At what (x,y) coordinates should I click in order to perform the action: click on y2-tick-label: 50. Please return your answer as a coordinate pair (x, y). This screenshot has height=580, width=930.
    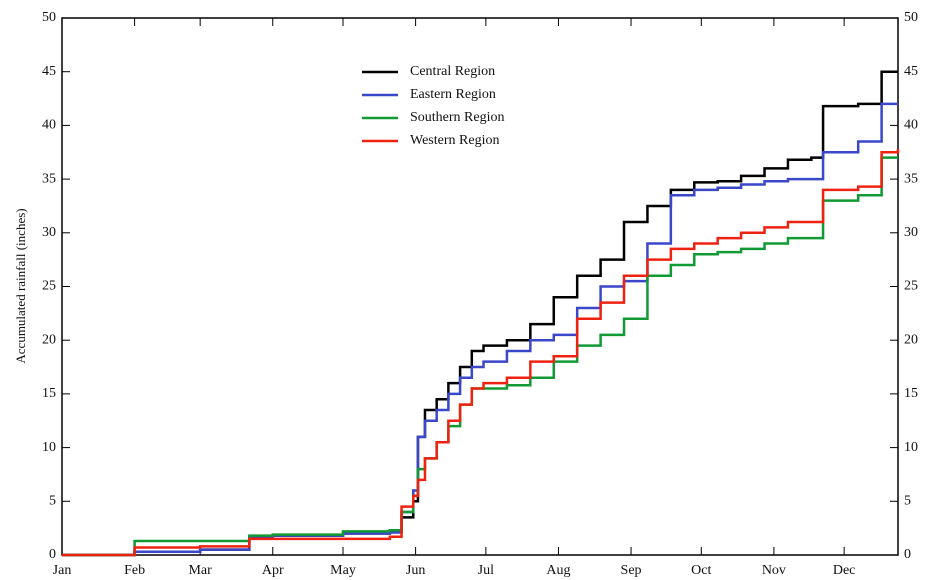
    Looking at the image, I should click on (911, 17).